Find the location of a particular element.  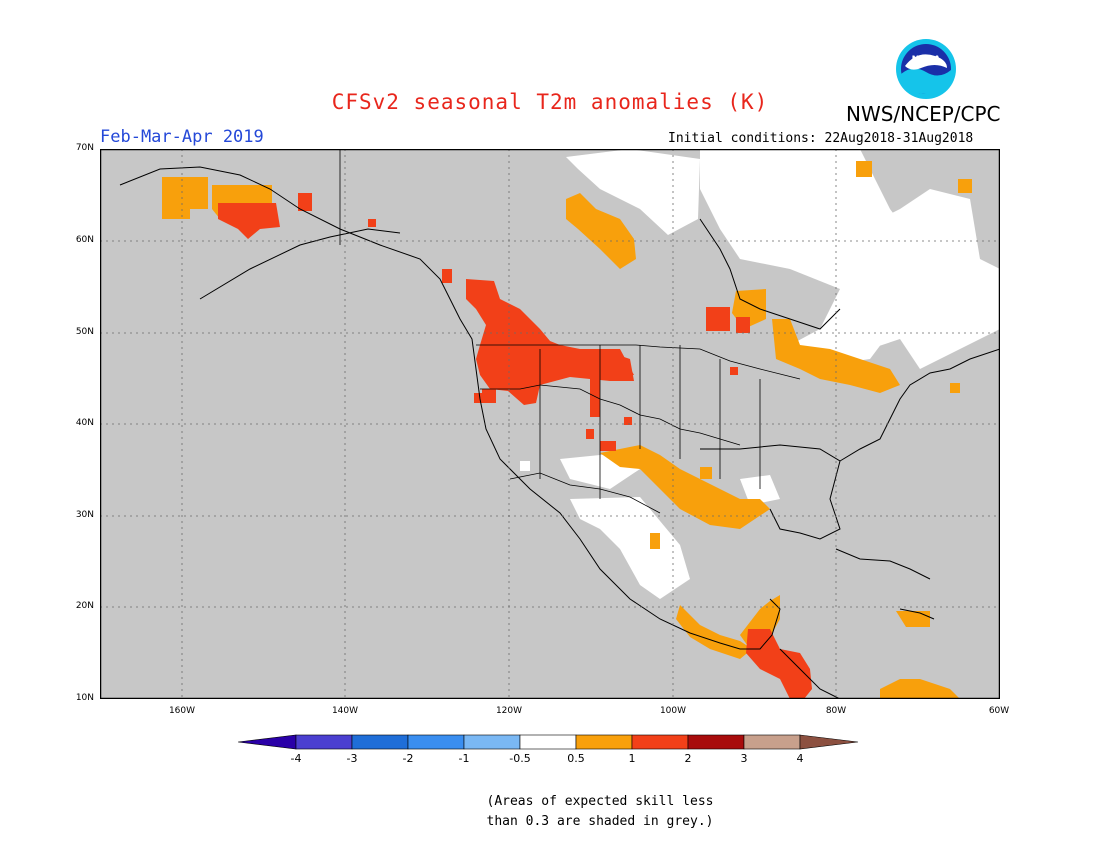

colorbar-label: 1 is located at coordinates (632, 758).